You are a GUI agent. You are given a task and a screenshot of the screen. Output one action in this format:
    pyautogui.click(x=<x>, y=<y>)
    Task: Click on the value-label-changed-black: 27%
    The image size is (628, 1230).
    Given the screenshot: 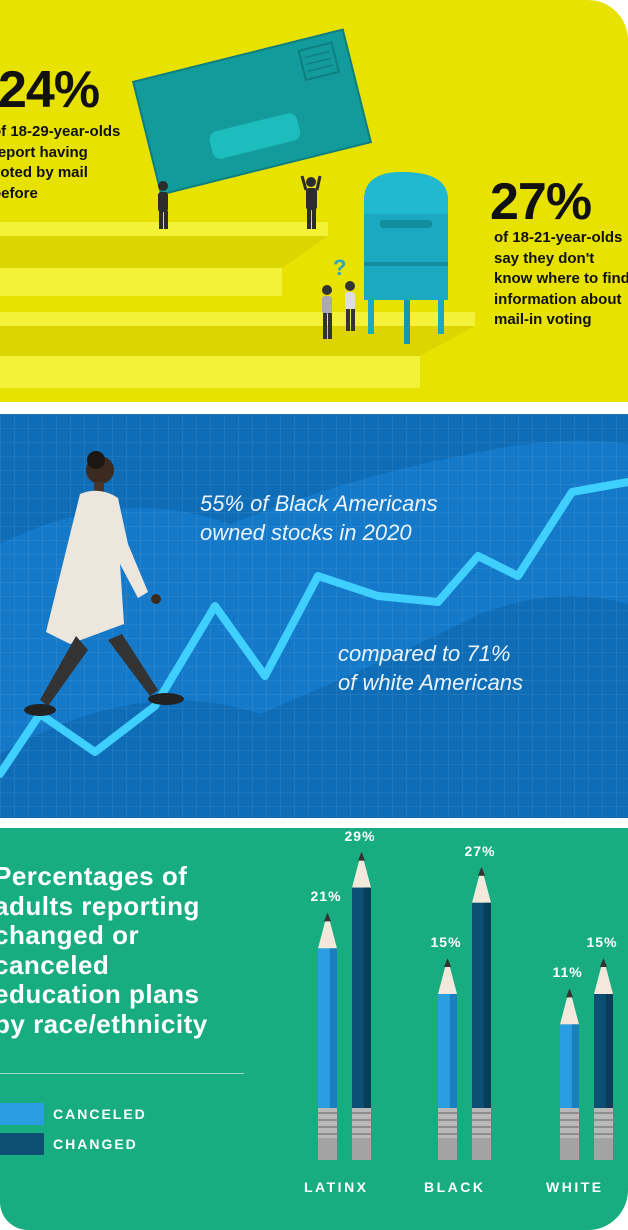 What is the action you would take?
    pyautogui.click(x=480, y=850)
    